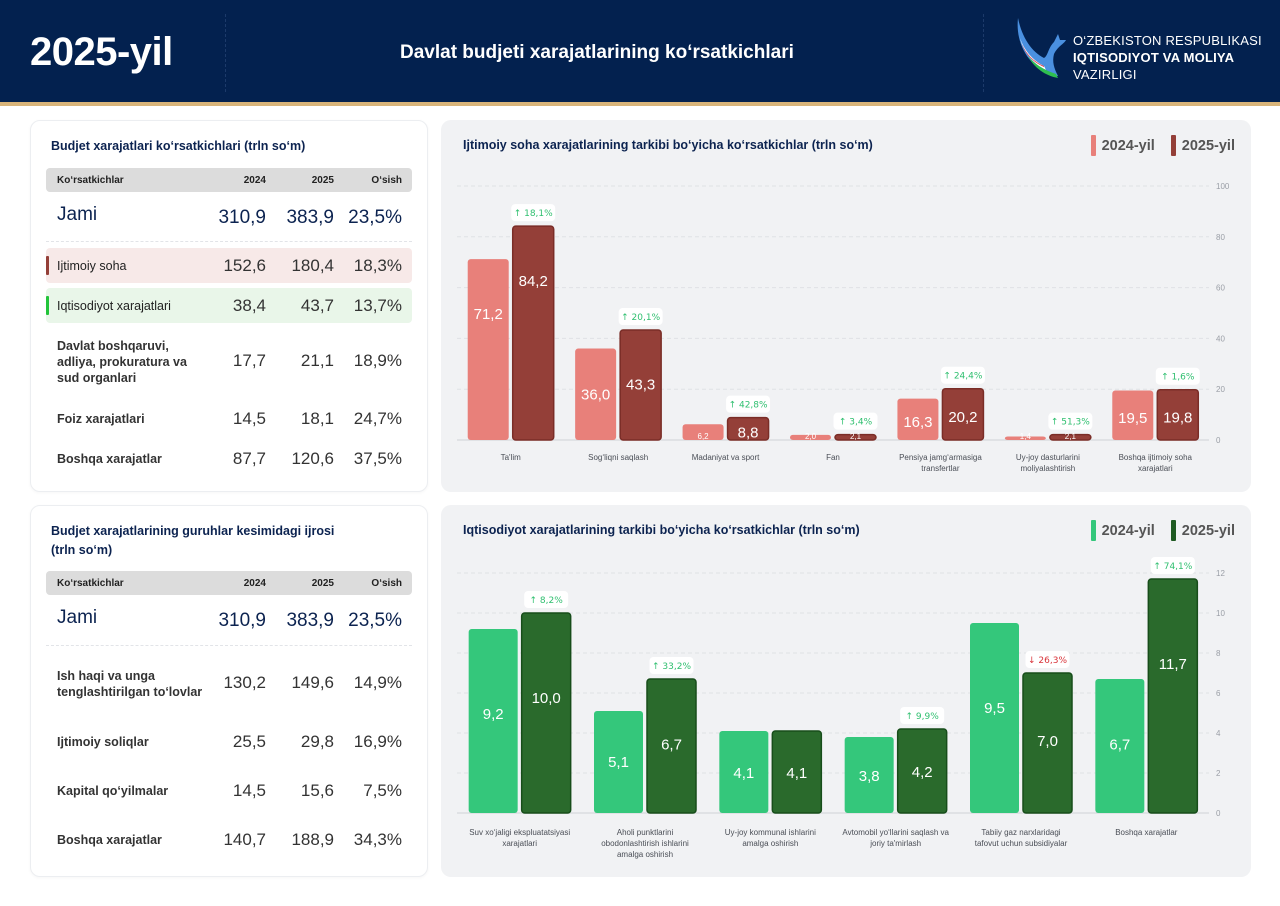  Describe the element at coordinates (312, 265) in the screenshot. I see `value-2025: 180,4` at that location.